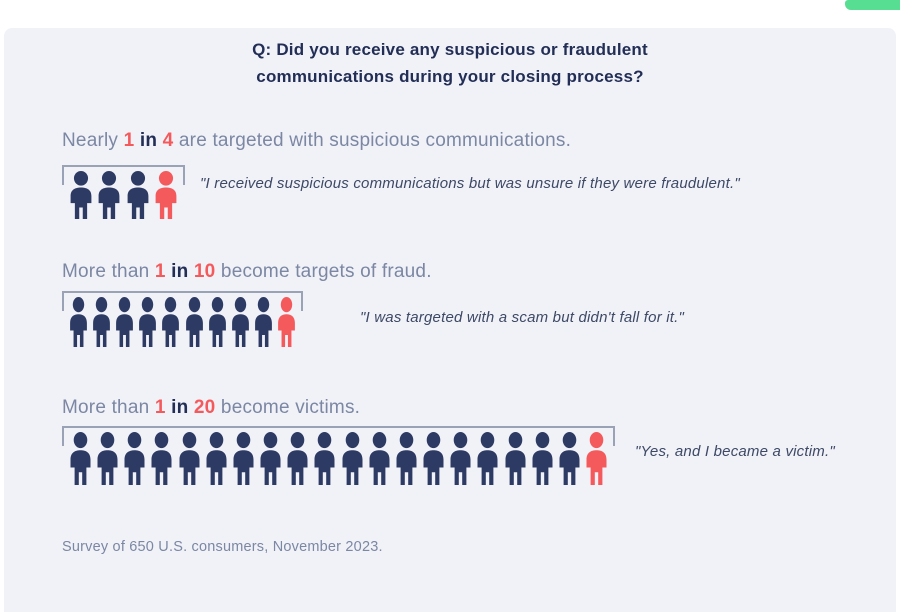 The height and width of the screenshot is (612, 900). I want to click on quote-text-3: "Yes, and I became a victim.", so click(735, 451).